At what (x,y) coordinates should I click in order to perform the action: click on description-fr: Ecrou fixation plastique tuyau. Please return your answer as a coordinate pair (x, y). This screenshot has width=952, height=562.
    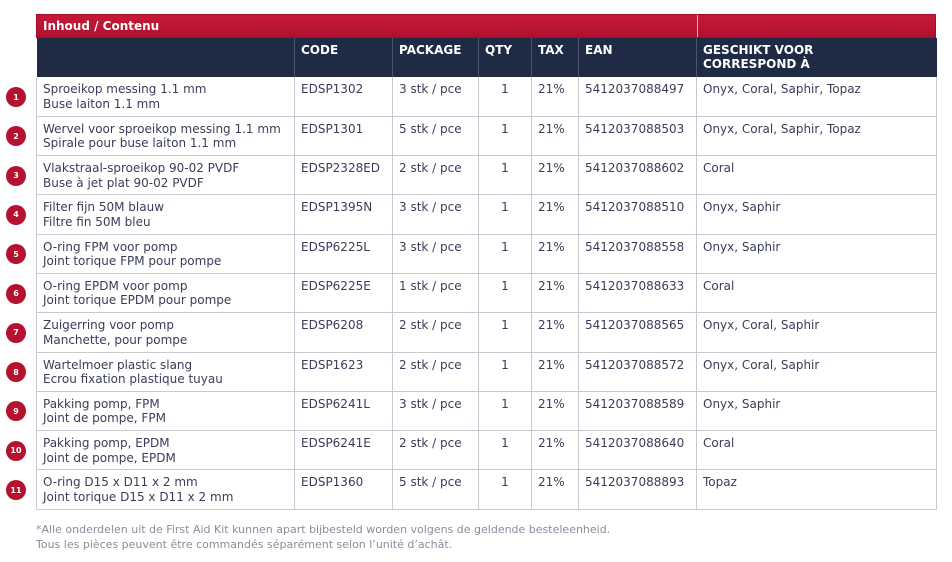
    Looking at the image, I should click on (133, 379).